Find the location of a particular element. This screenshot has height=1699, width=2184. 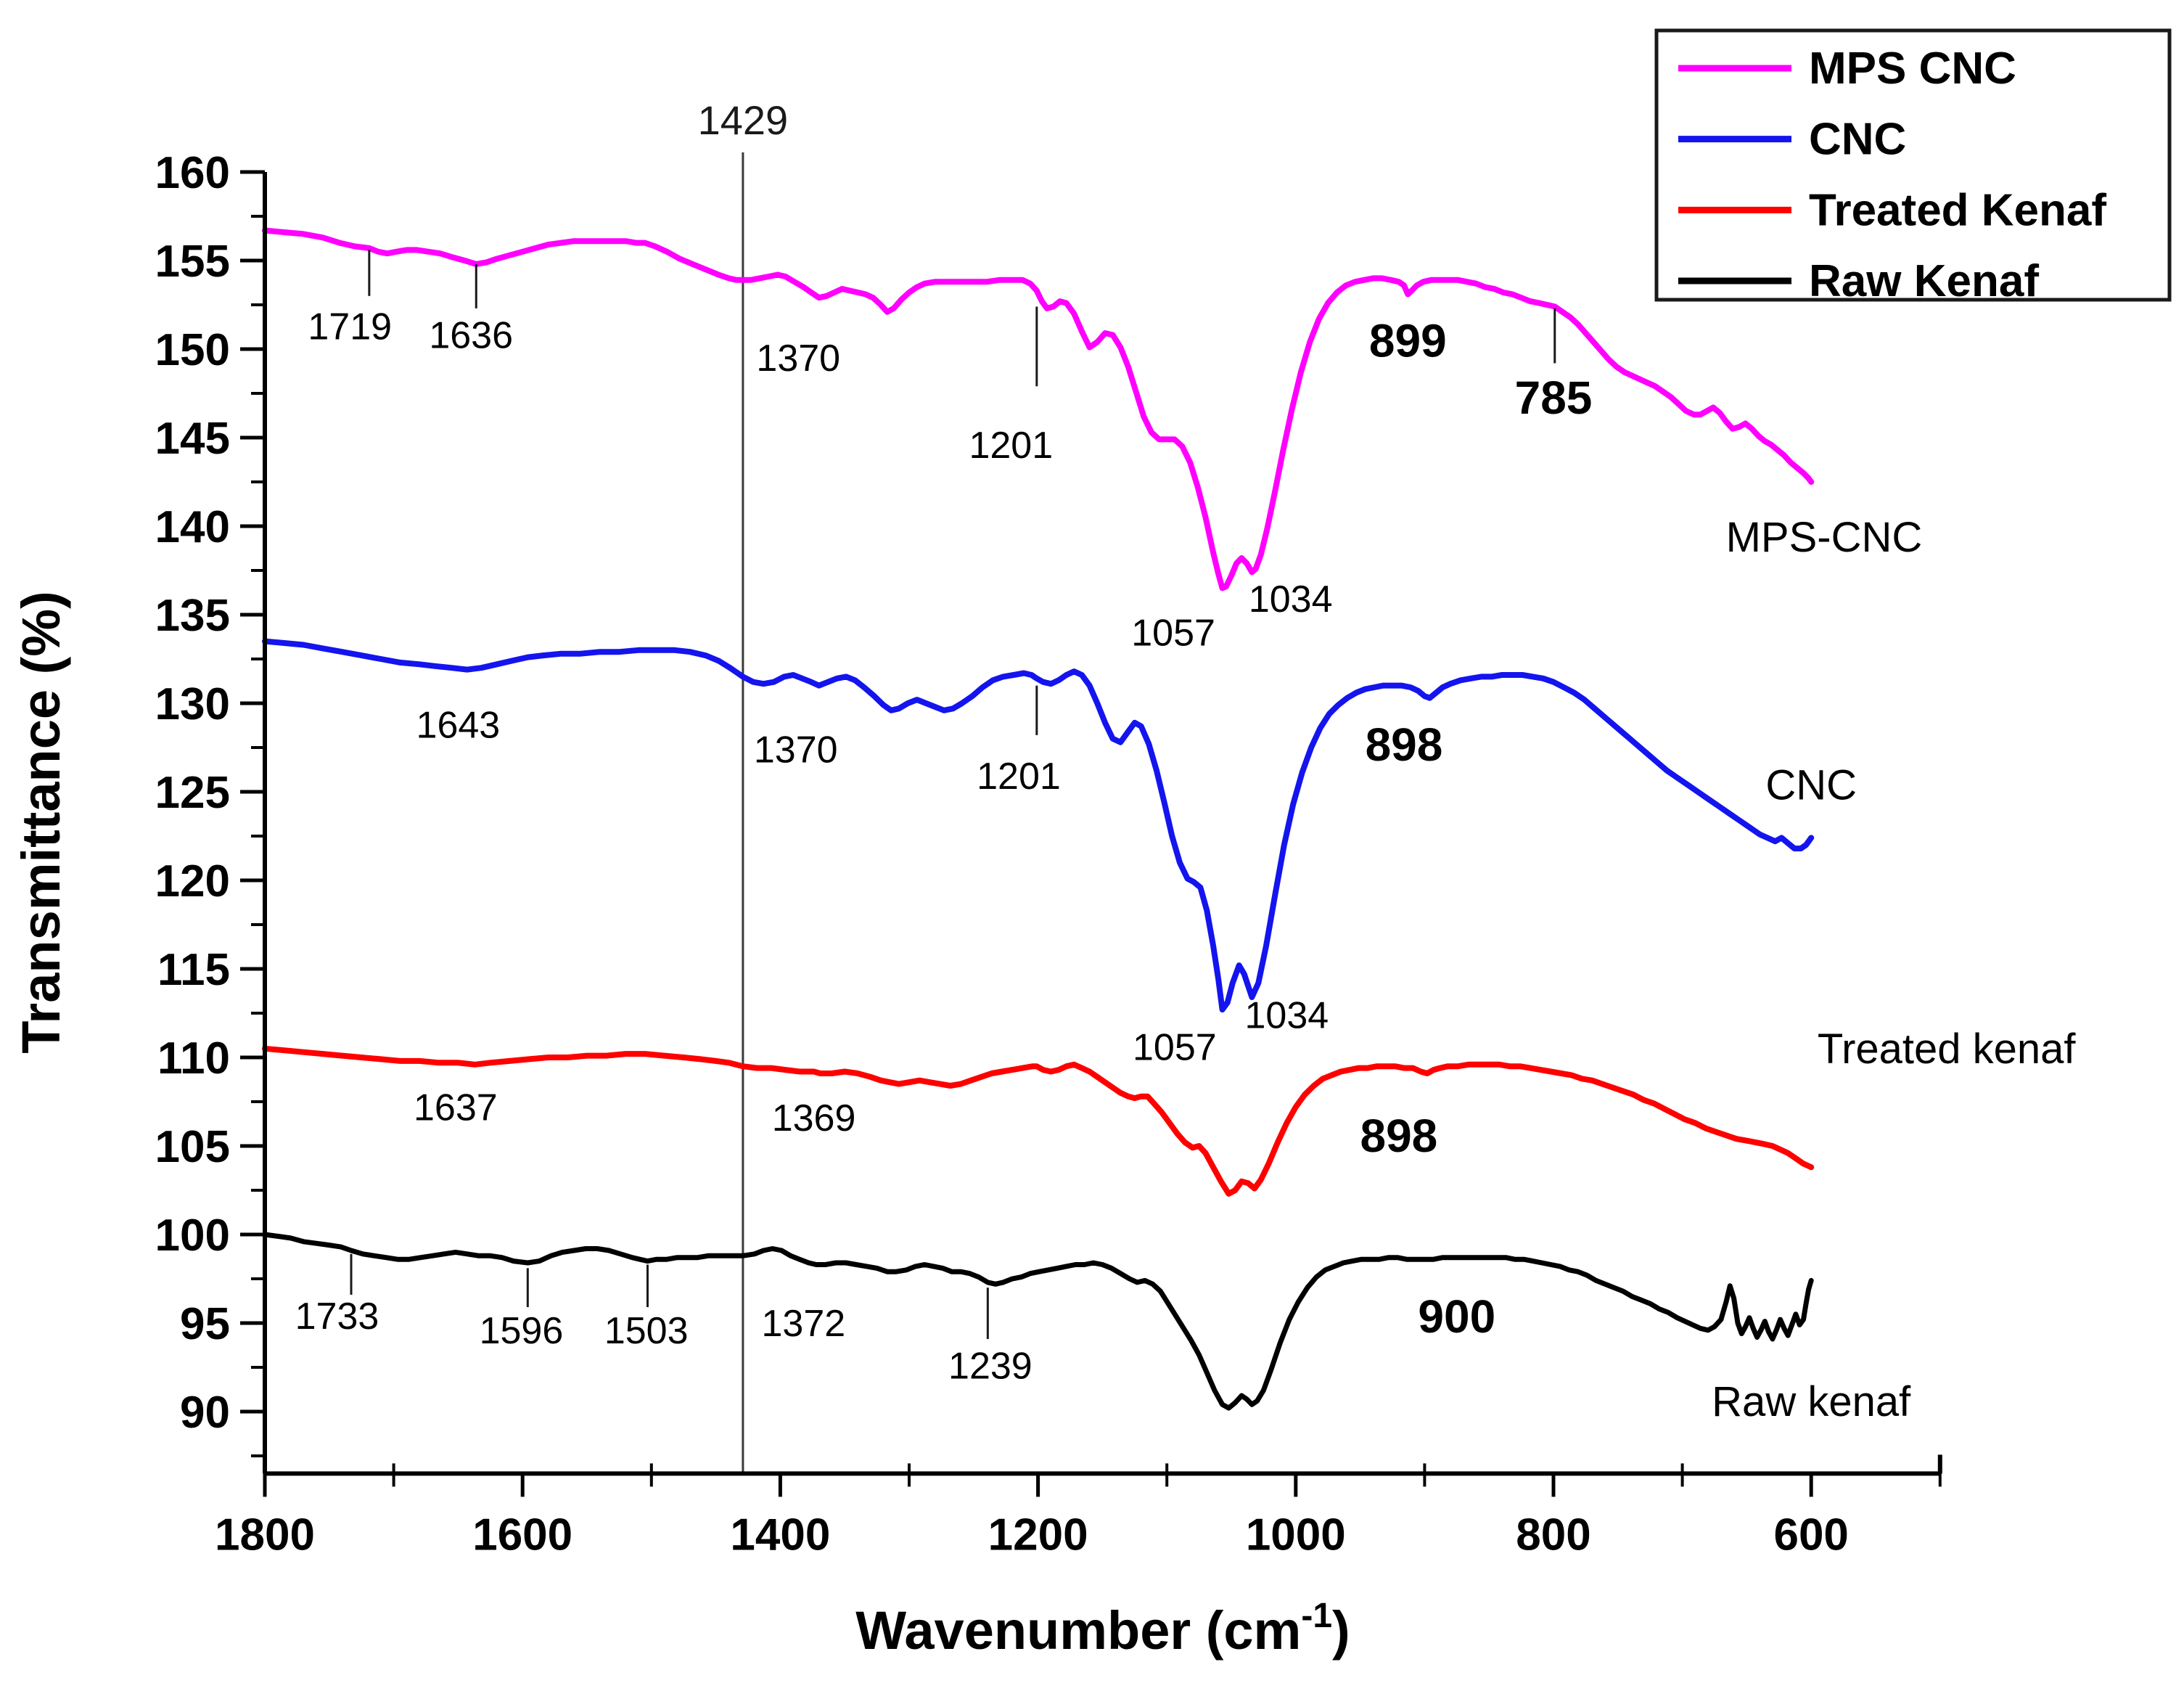

y-tick-label: 135 is located at coordinates (192, 616).